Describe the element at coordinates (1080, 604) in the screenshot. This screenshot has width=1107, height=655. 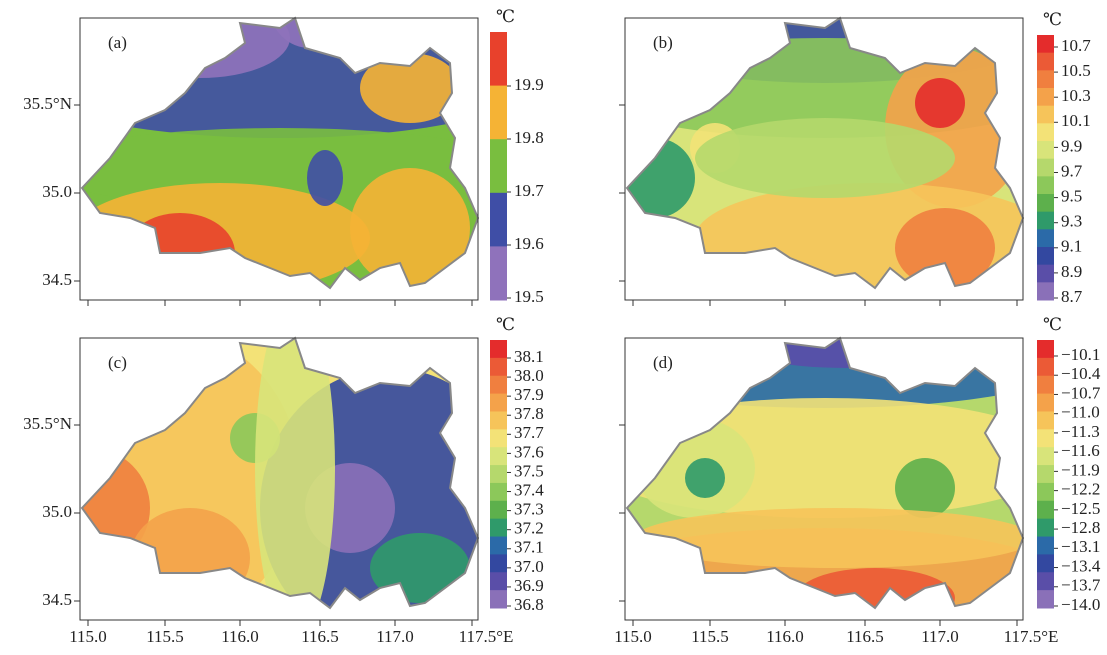
I see `colorbar-label: −14.0` at that location.